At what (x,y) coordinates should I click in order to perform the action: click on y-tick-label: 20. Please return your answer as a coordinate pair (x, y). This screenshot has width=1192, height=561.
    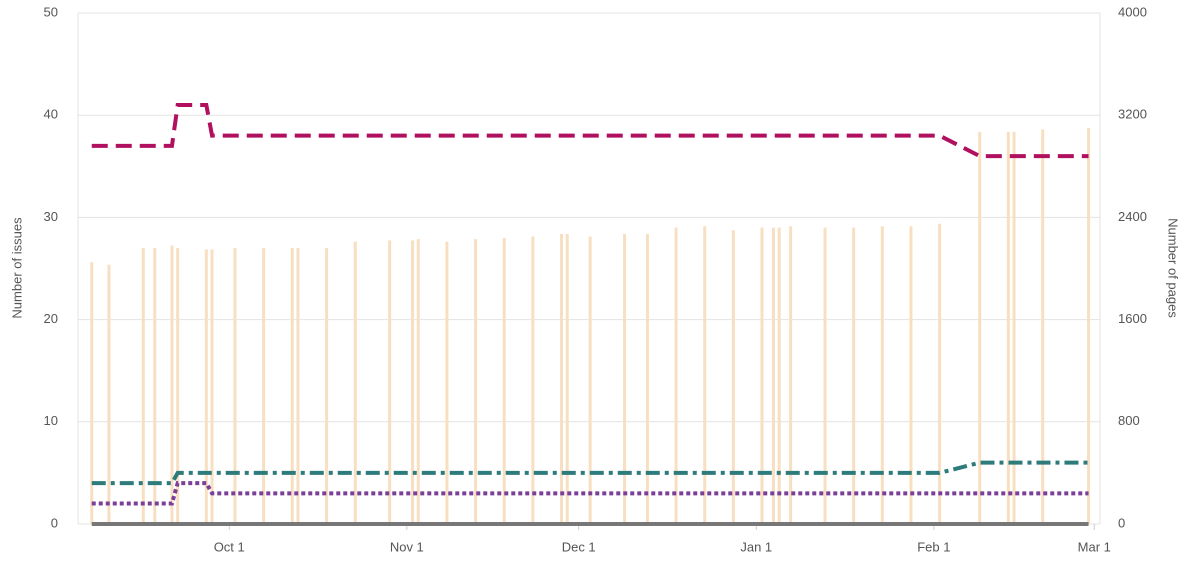
    Looking at the image, I should click on (51, 318).